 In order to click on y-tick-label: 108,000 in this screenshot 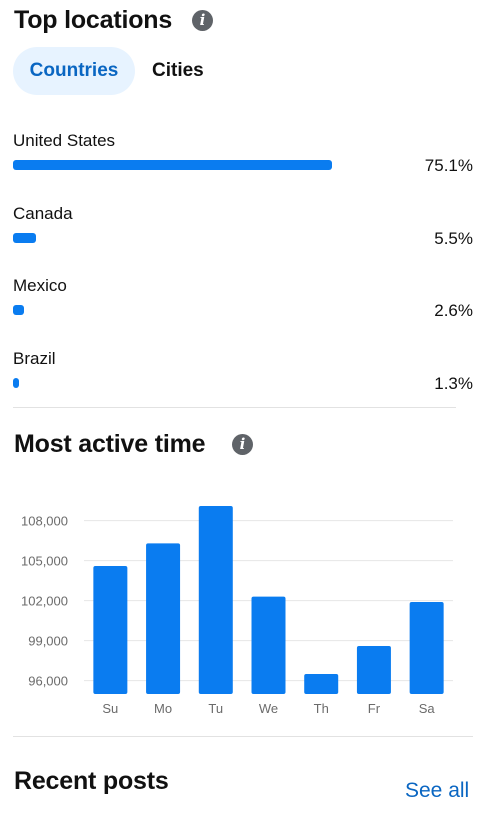, I will do `click(44, 521)`.